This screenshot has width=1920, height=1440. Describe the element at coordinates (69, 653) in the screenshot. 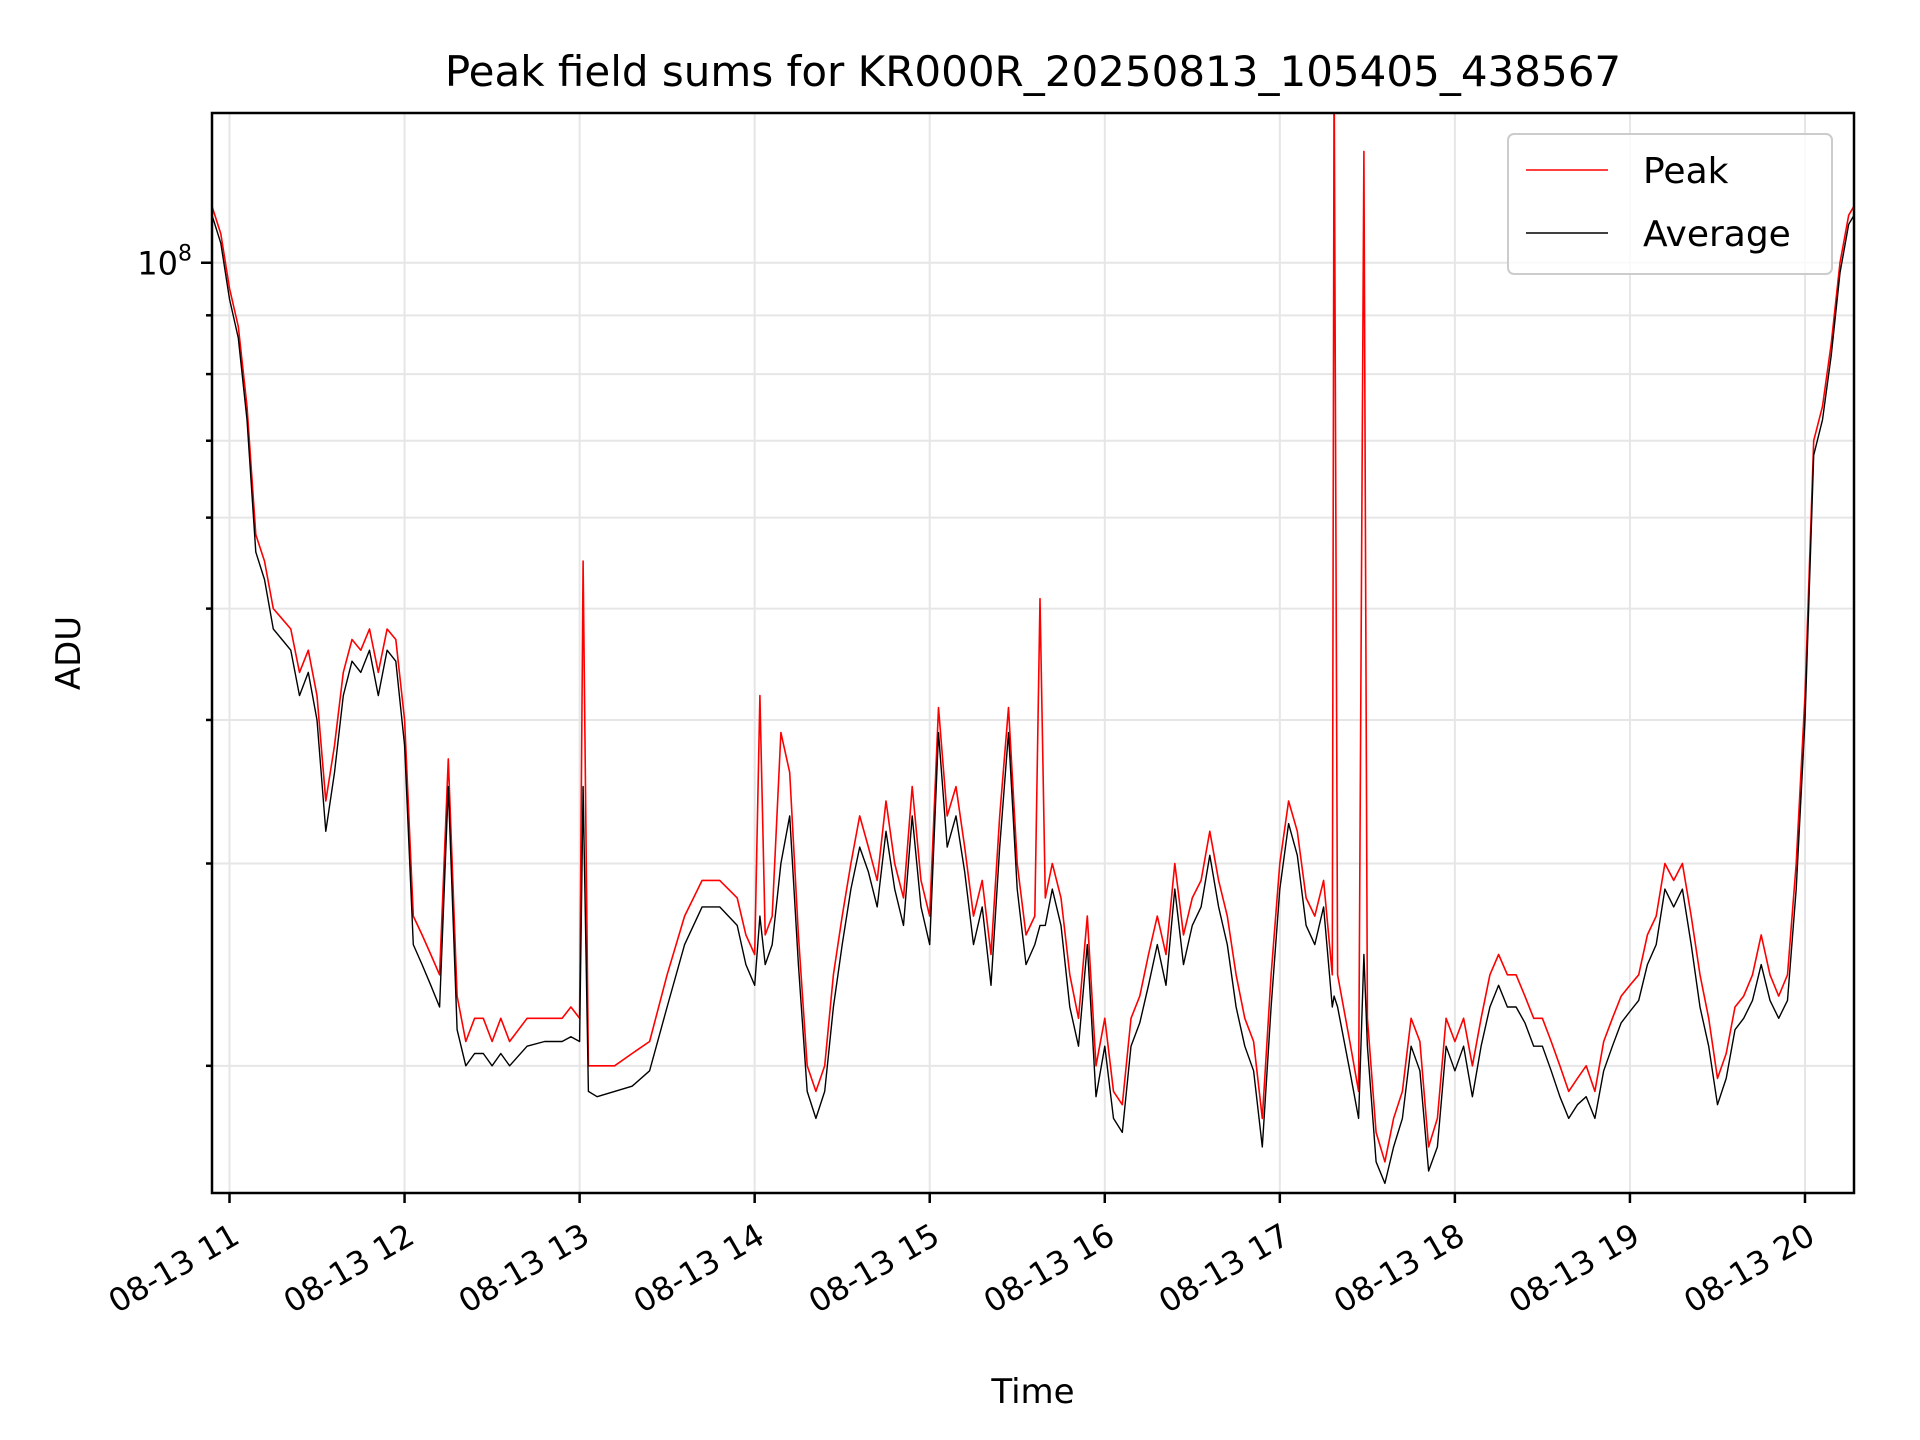

I see `y-axis-label: ADU` at that location.